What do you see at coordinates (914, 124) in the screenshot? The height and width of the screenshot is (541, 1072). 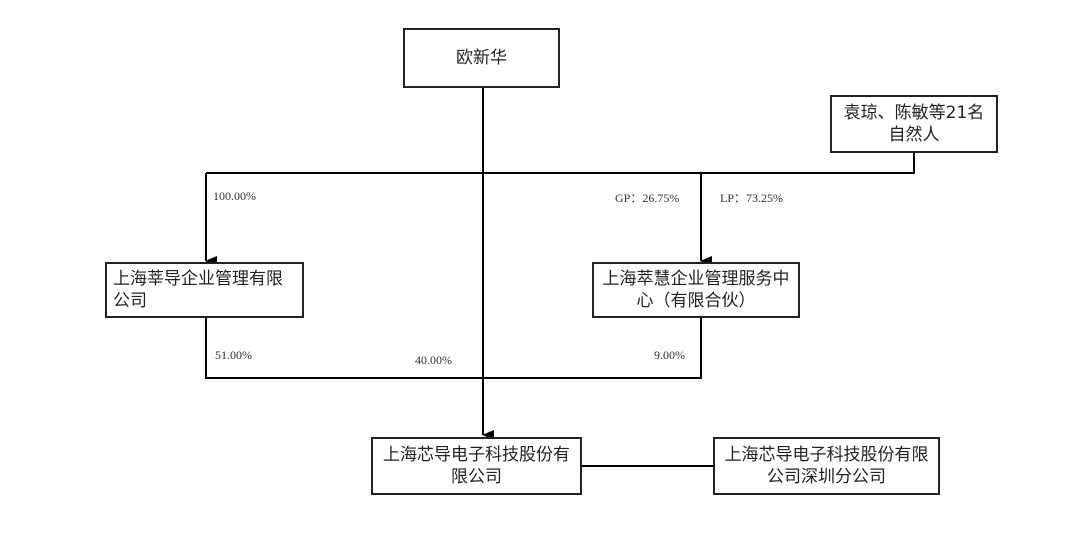 I see `node-natural-persons: 袁琼、陈敏等21名自然人` at bounding box center [914, 124].